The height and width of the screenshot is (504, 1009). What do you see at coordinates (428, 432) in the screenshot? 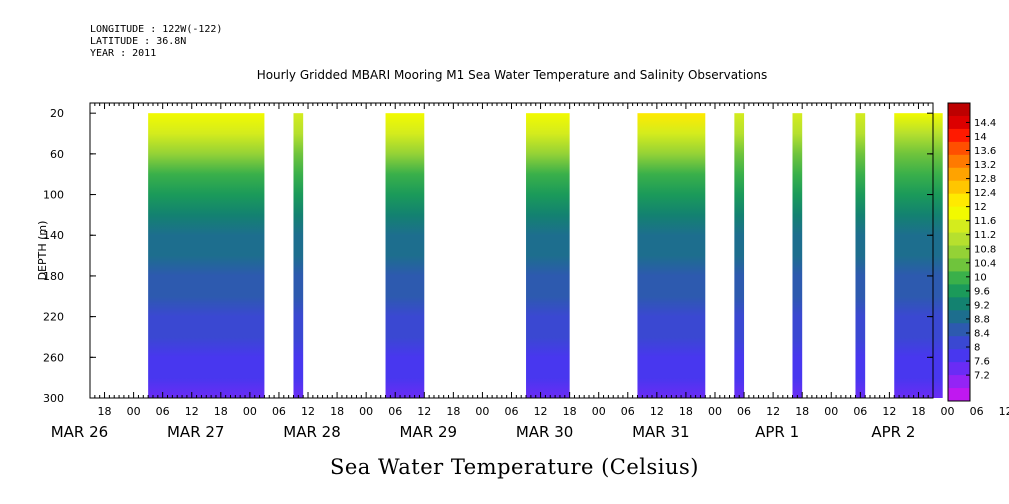
I see `x-date-label: MAR 29` at bounding box center [428, 432].